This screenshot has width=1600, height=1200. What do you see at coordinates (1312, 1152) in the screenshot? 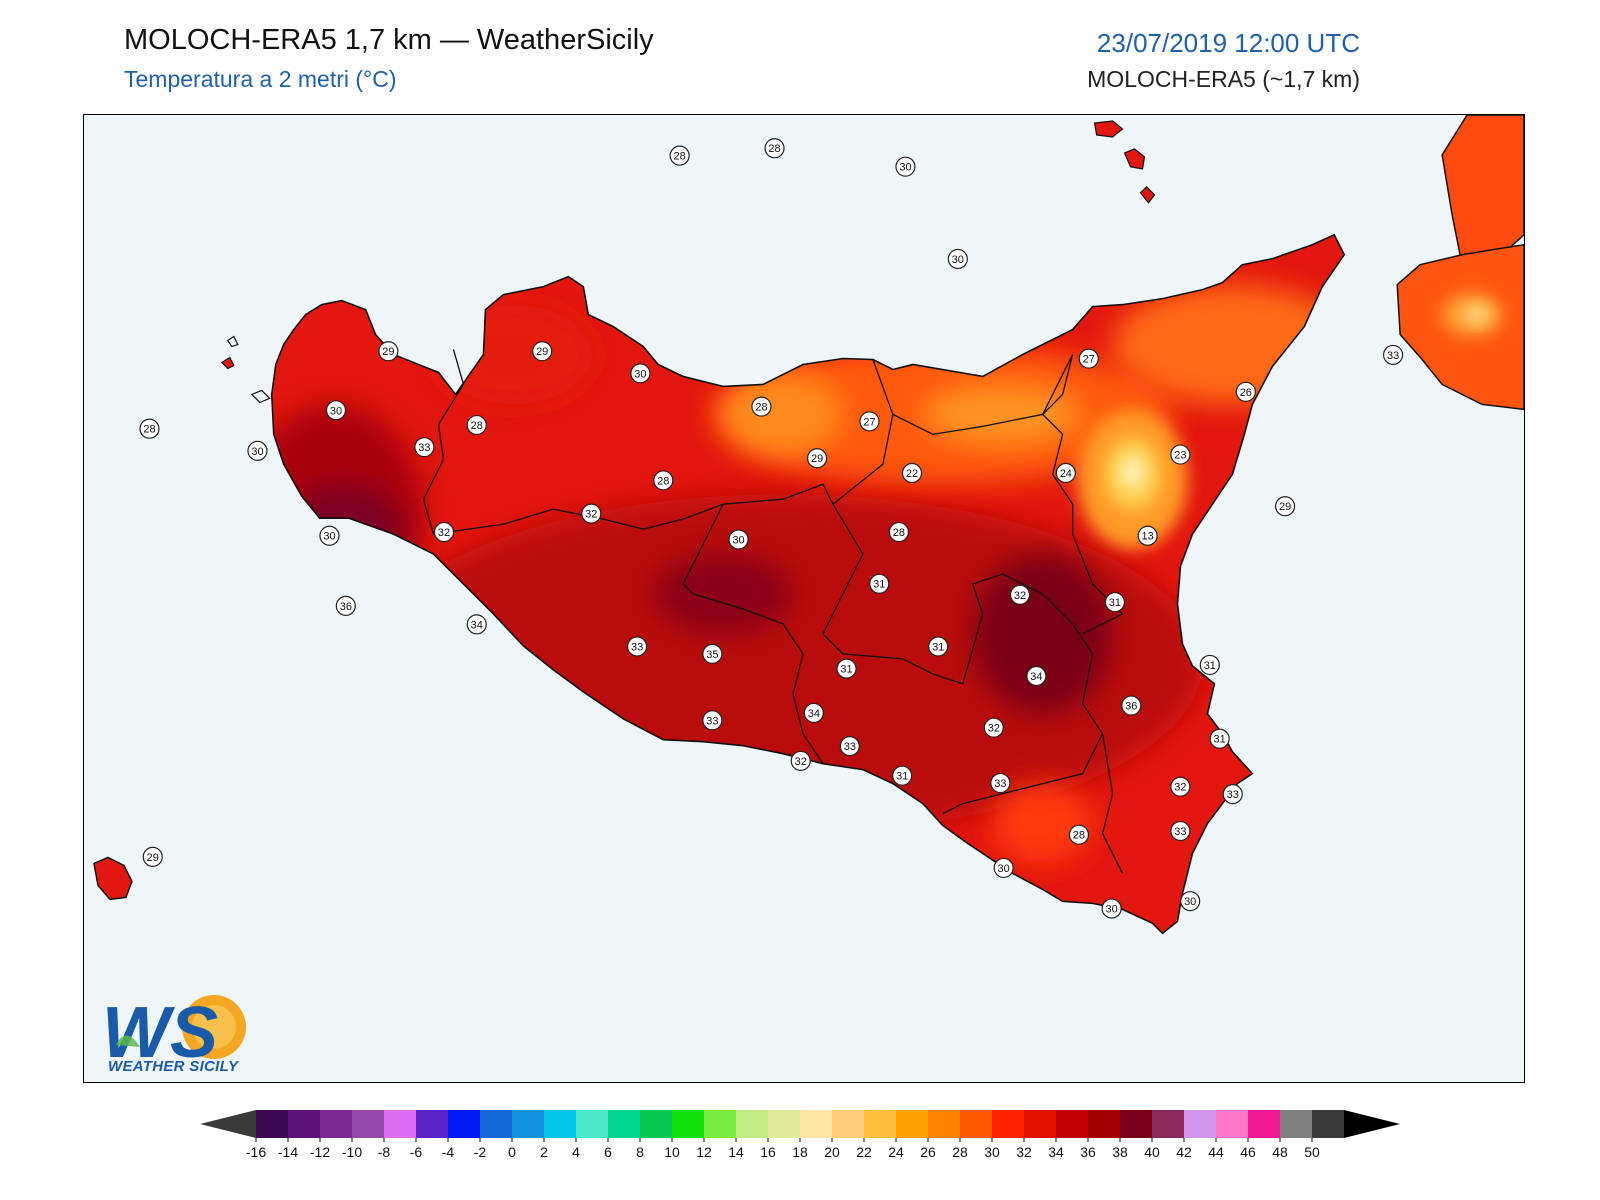
I see `colorbar-tick-label: 50` at bounding box center [1312, 1152].